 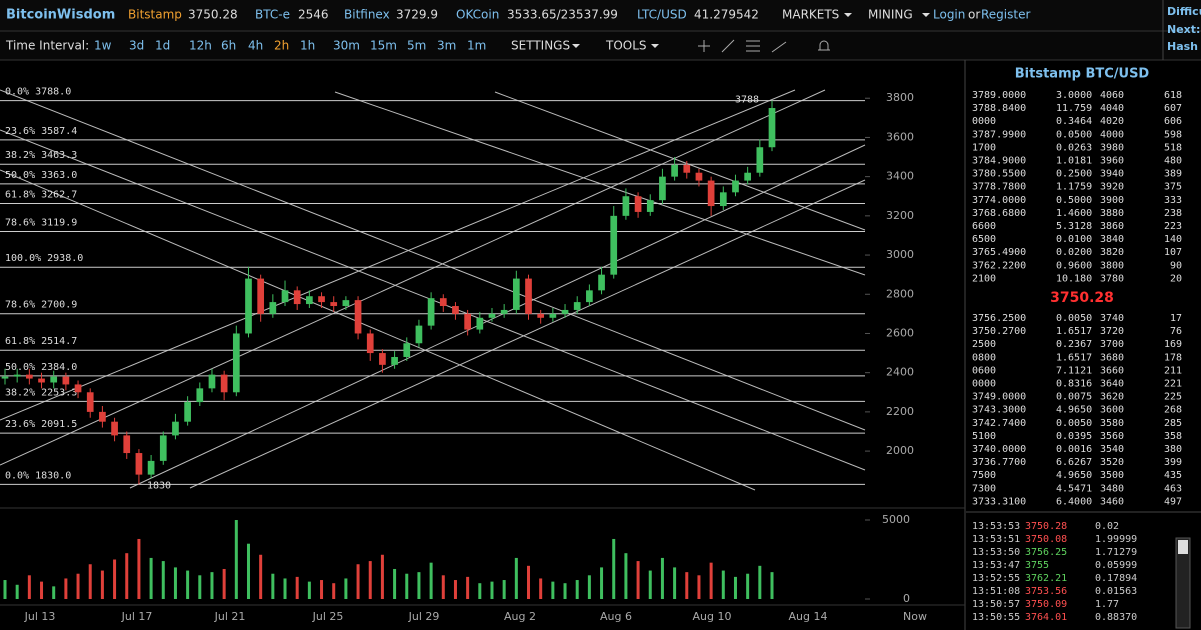 I want to click on scroll-thumb, so click(x=1183, y=547).